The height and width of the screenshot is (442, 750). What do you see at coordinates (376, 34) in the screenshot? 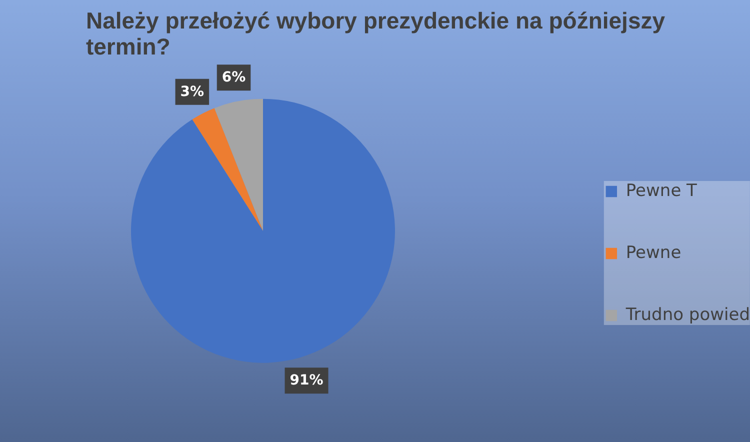
I see `chart-title: Należy przełożyć wybory prezydenckie na późniejszy termin?` at bounding box center [376, 34].